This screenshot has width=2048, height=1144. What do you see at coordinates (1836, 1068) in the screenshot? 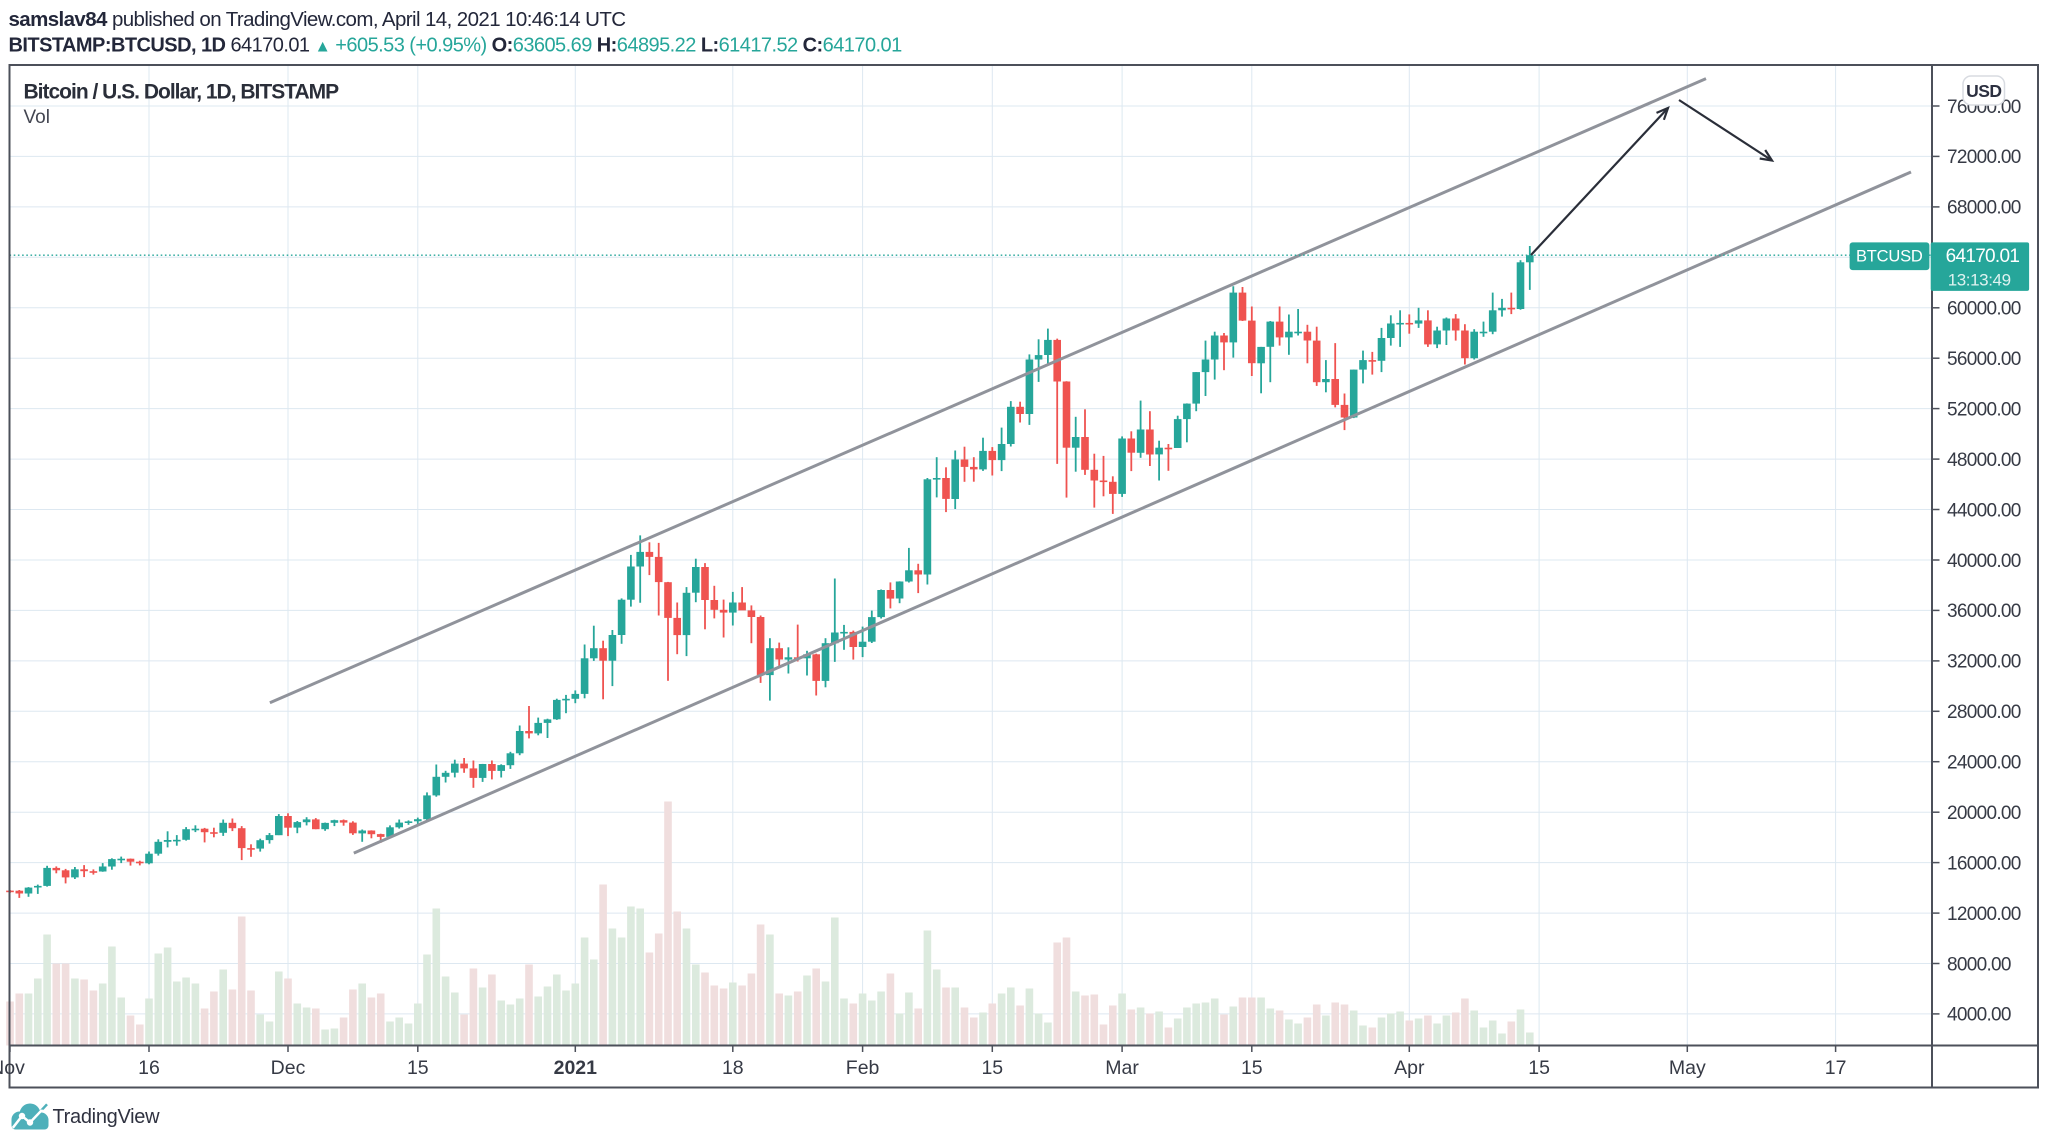
I see `svg-text: 17` at bounding box center [1836, 1068].